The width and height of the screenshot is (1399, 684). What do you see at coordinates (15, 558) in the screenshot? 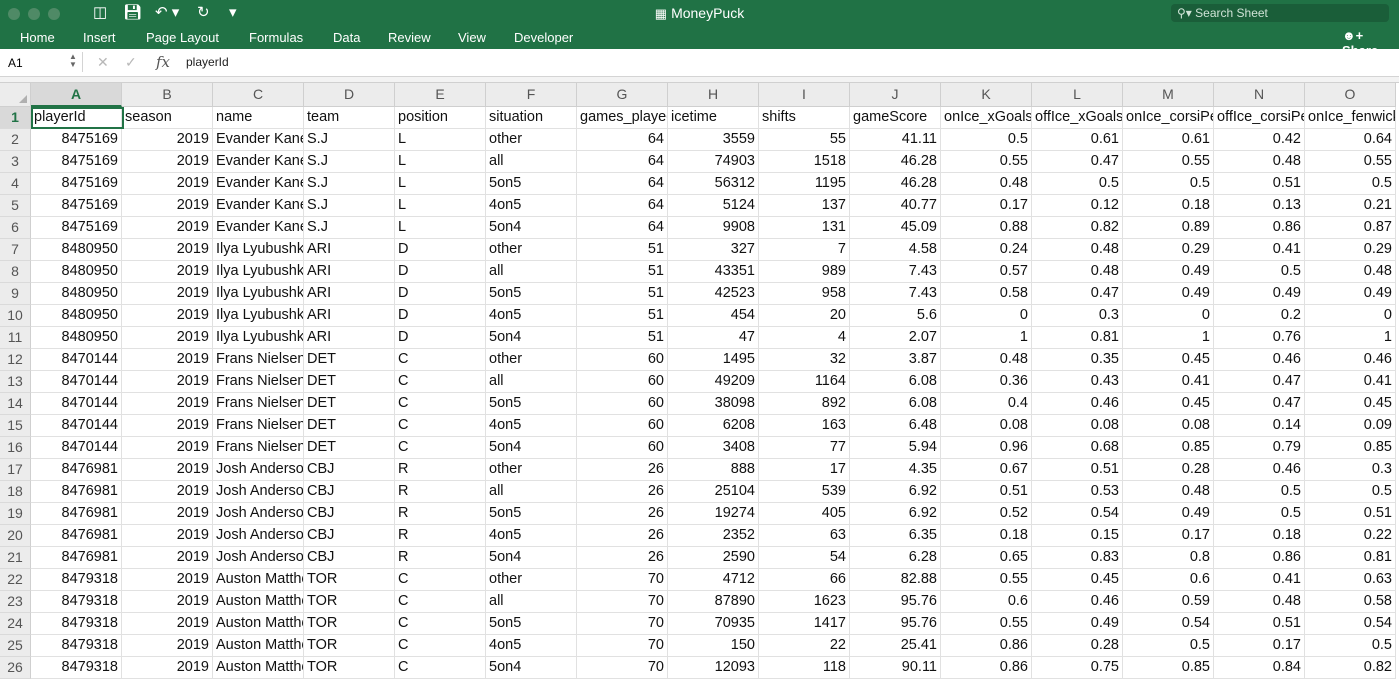
I see `row-header-21: 21` at bounding box center [15, 558].